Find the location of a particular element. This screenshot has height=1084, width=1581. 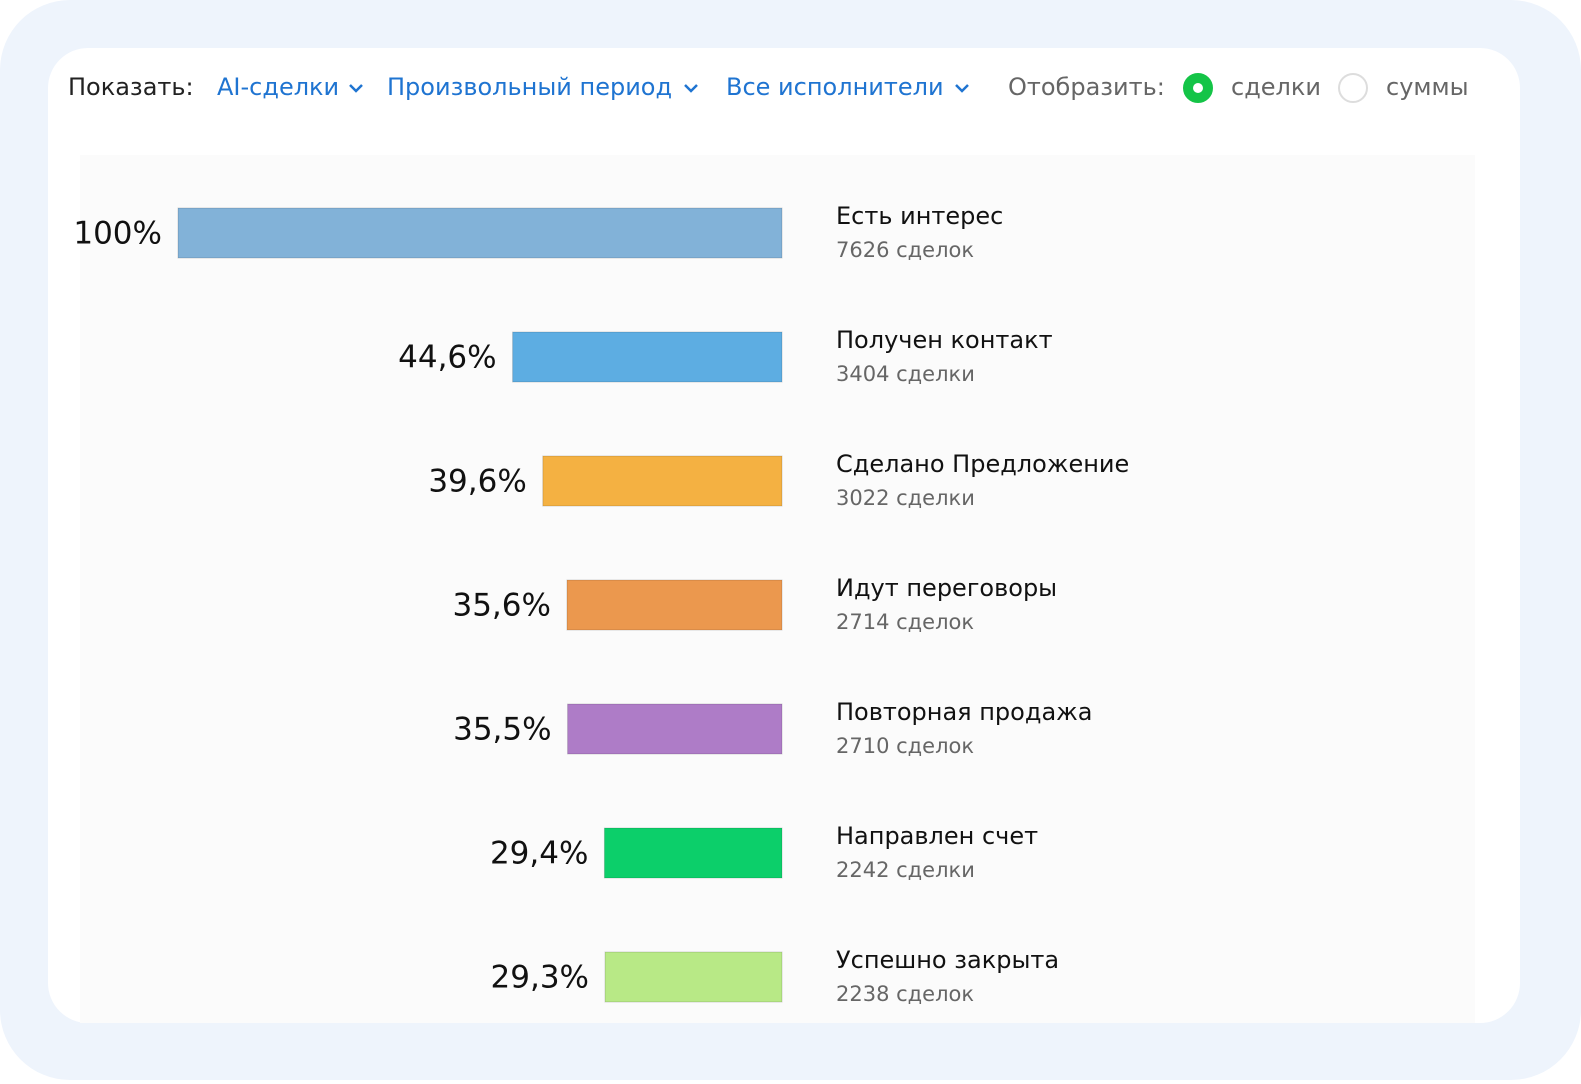

stage-count: 3022 сделки is located at coordinates (905, 498).